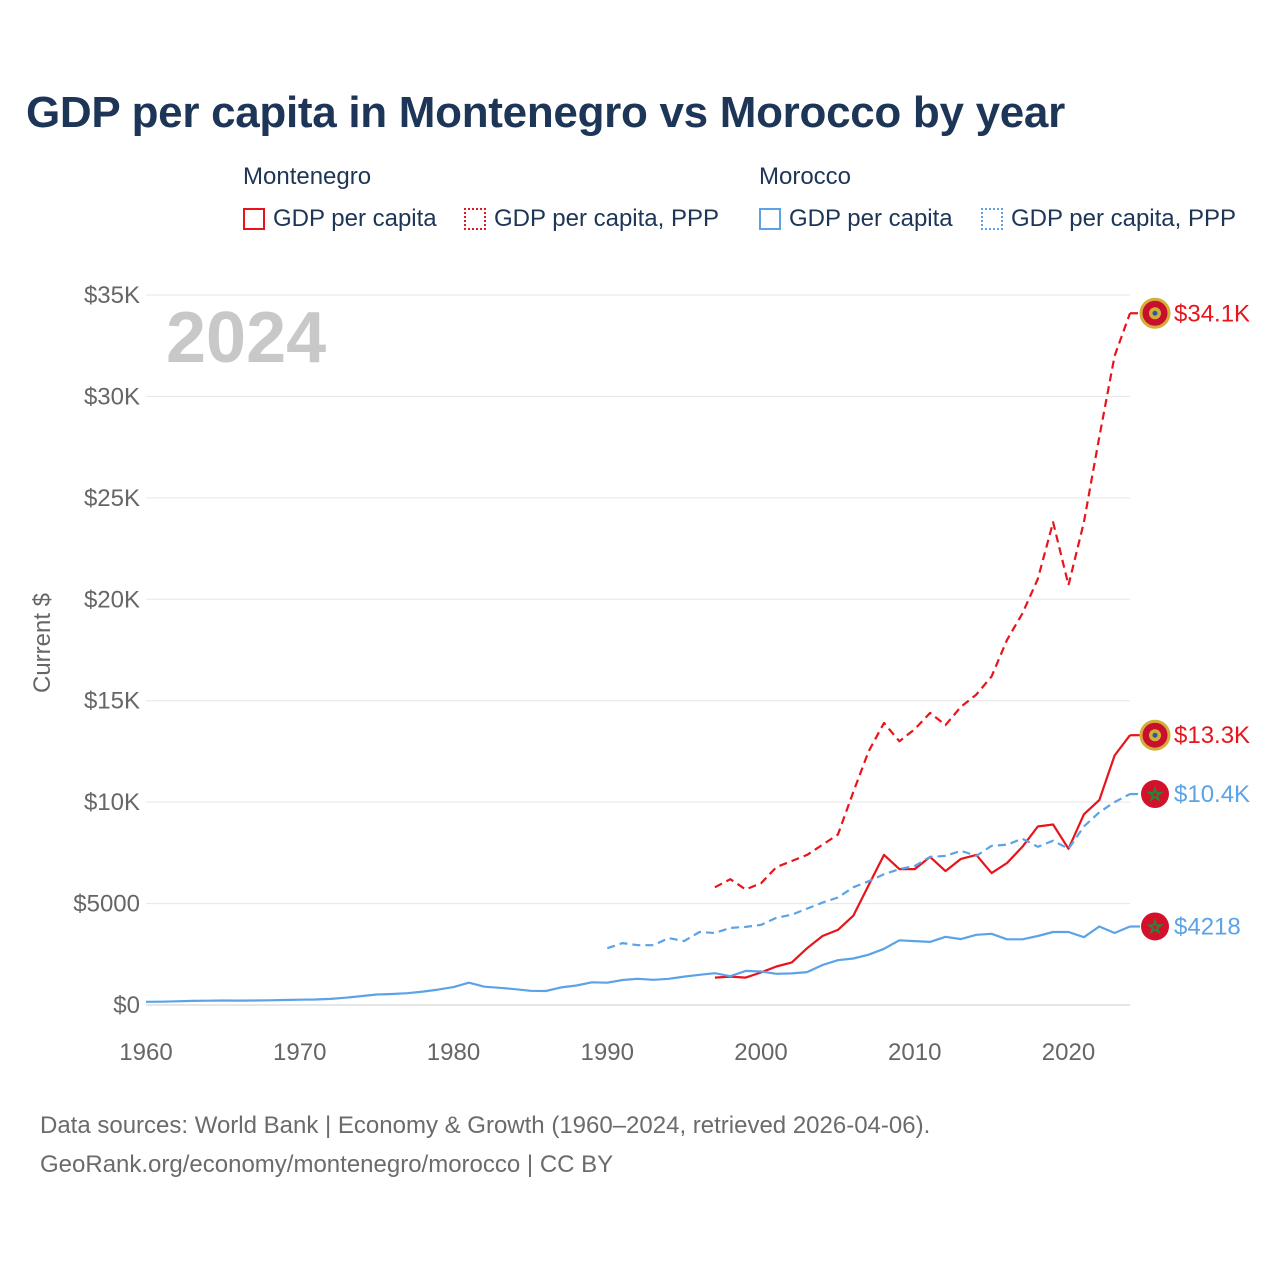 The height and width of the screenshot is (1280, 1280). What do you see at coordinates (760, 1052) in the screenshot?
I see `x-tick-label: 2000` at bounding box center [760, 1052].